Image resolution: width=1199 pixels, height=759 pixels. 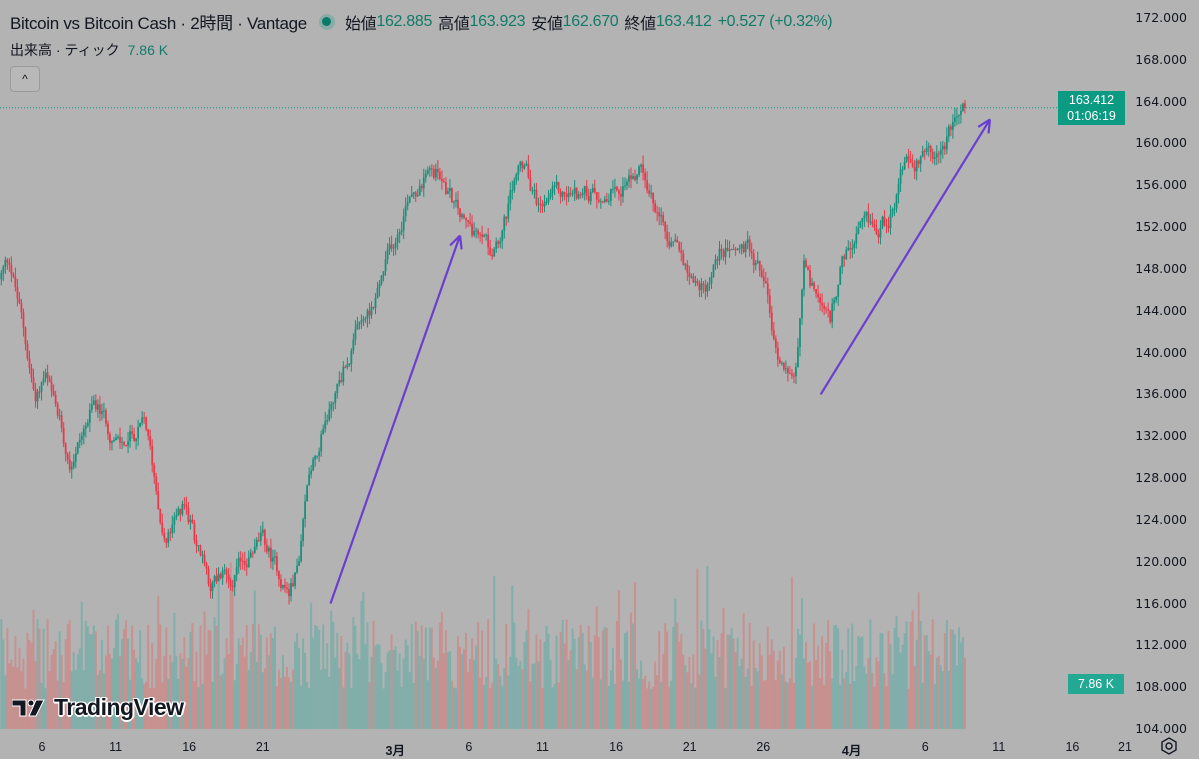 What do you see at coordinates (65, 50) in the screenshot?
I see `volume-label: 出来高 · ティック` at bounding box center [65, 50].